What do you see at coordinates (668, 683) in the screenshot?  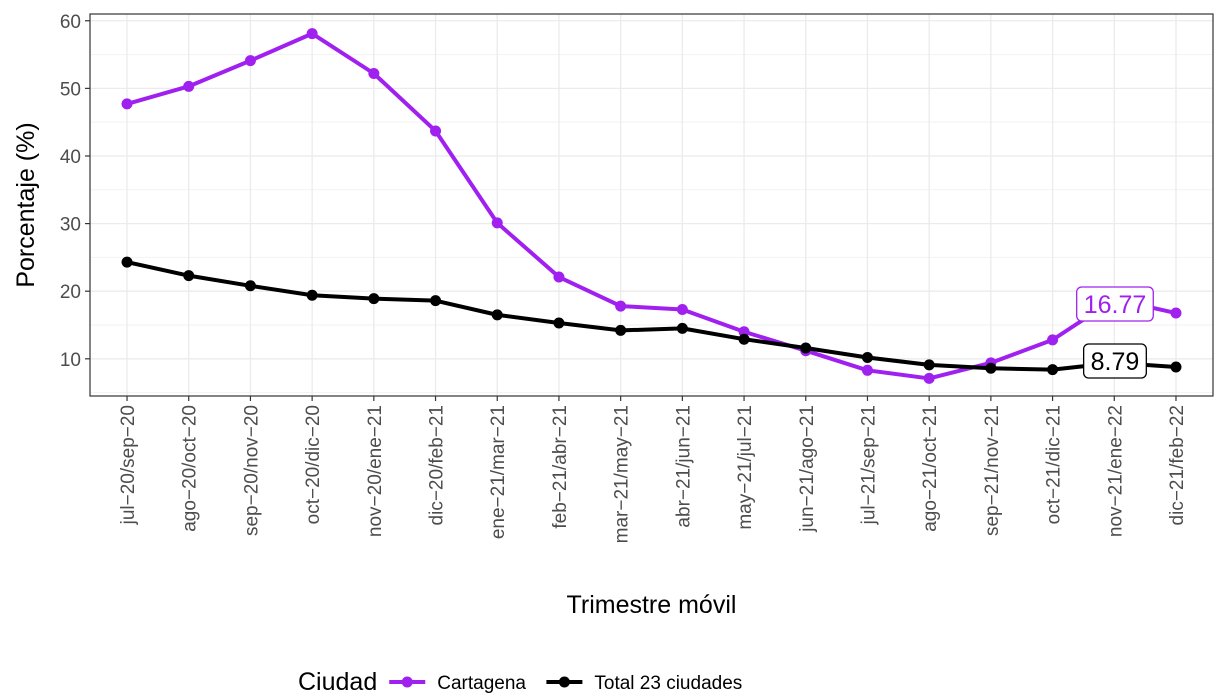 I see `legend-label-1: Total 23 ciudades` at bounding box center [668, 683].